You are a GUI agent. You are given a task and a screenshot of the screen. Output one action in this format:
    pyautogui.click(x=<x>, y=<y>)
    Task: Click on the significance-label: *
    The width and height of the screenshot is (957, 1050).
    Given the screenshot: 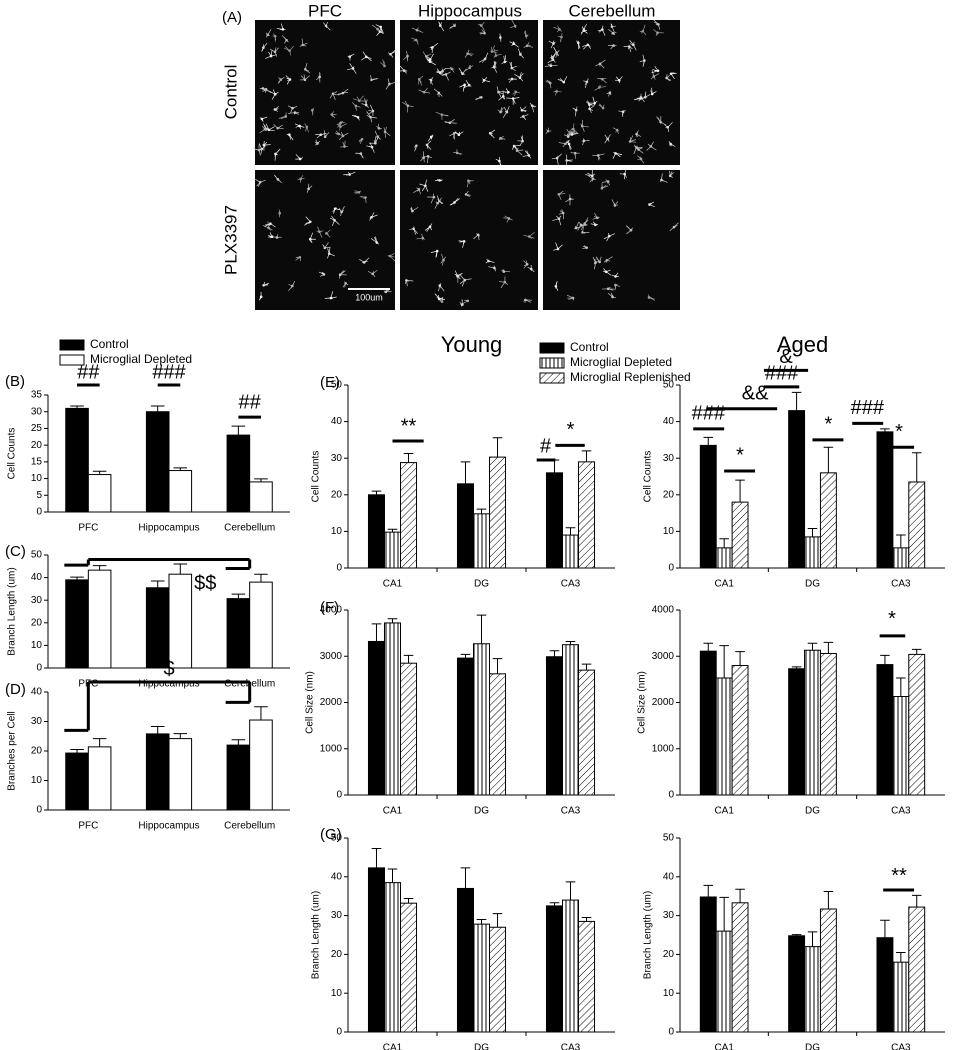 What is the action you would take?
    pyautogui.click(x=740, y=456)
    